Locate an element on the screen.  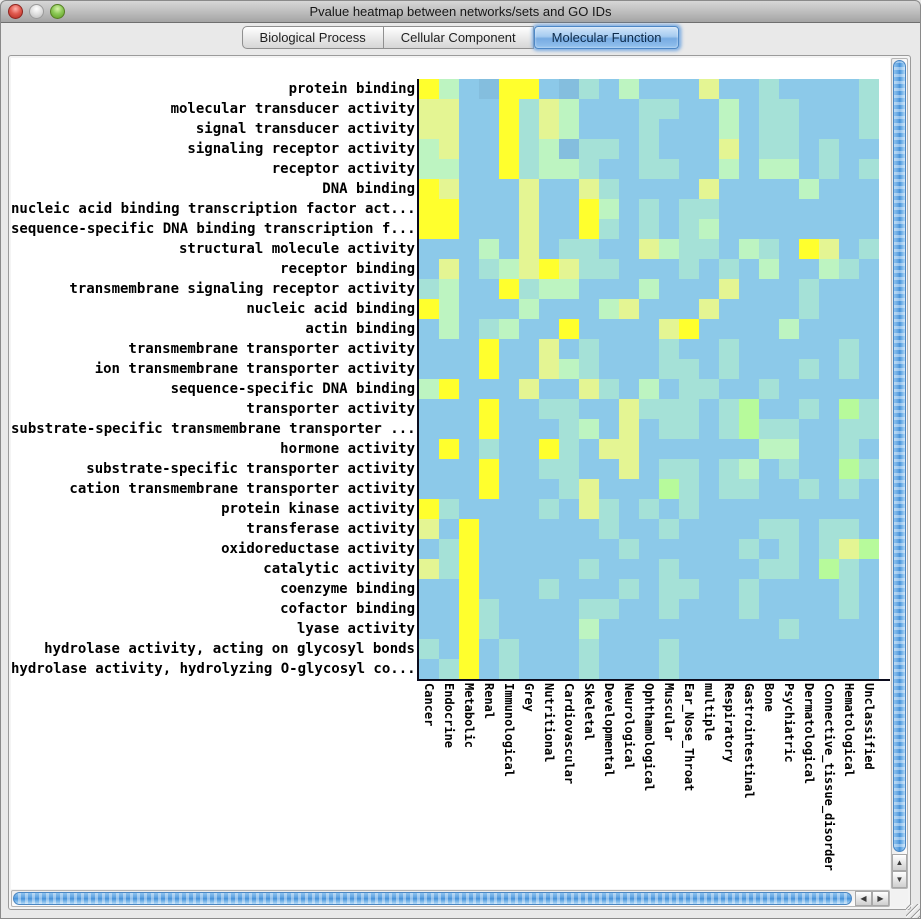
tab-biological-process: Biological Process is located at coordinates (312, 37).